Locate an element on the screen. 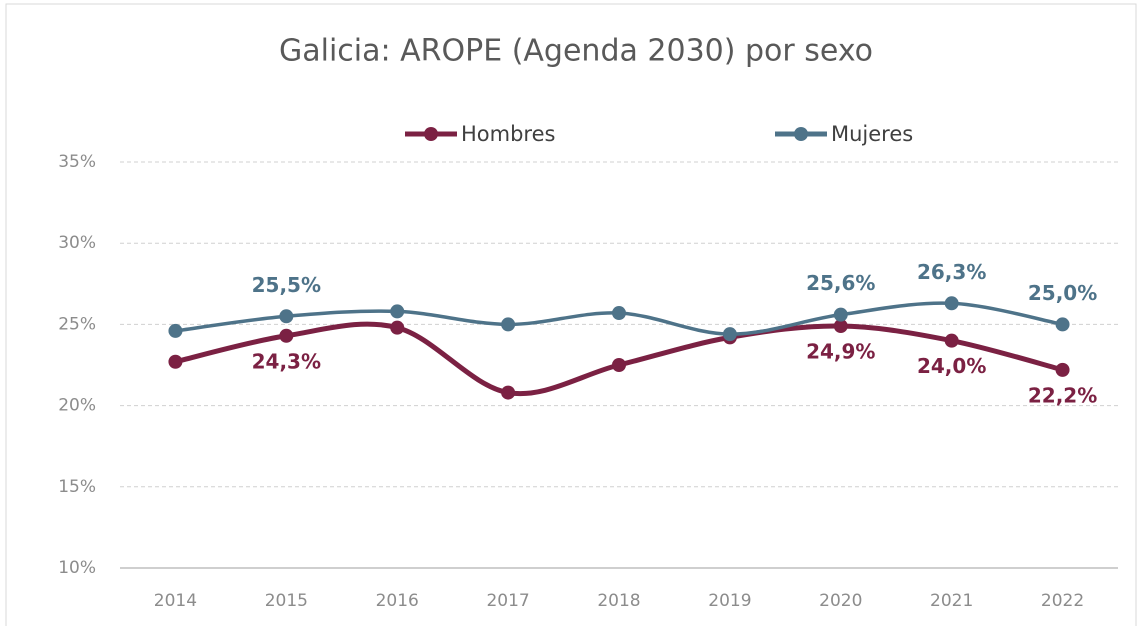  legend-label: Mujeres is located at coordinates (872, 134).